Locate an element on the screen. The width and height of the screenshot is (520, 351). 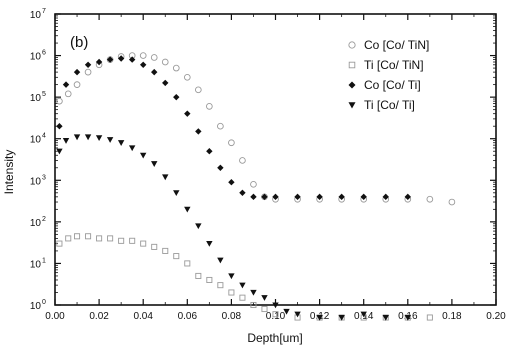
legend-label: Co [Co/ TiN] is located at coordinates (396, 45).